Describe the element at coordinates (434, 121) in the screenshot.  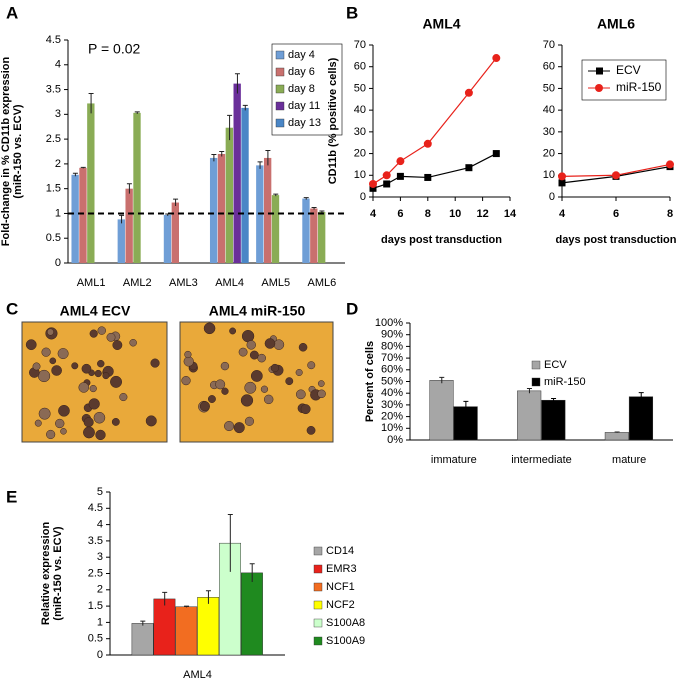
I see `line` at that location.